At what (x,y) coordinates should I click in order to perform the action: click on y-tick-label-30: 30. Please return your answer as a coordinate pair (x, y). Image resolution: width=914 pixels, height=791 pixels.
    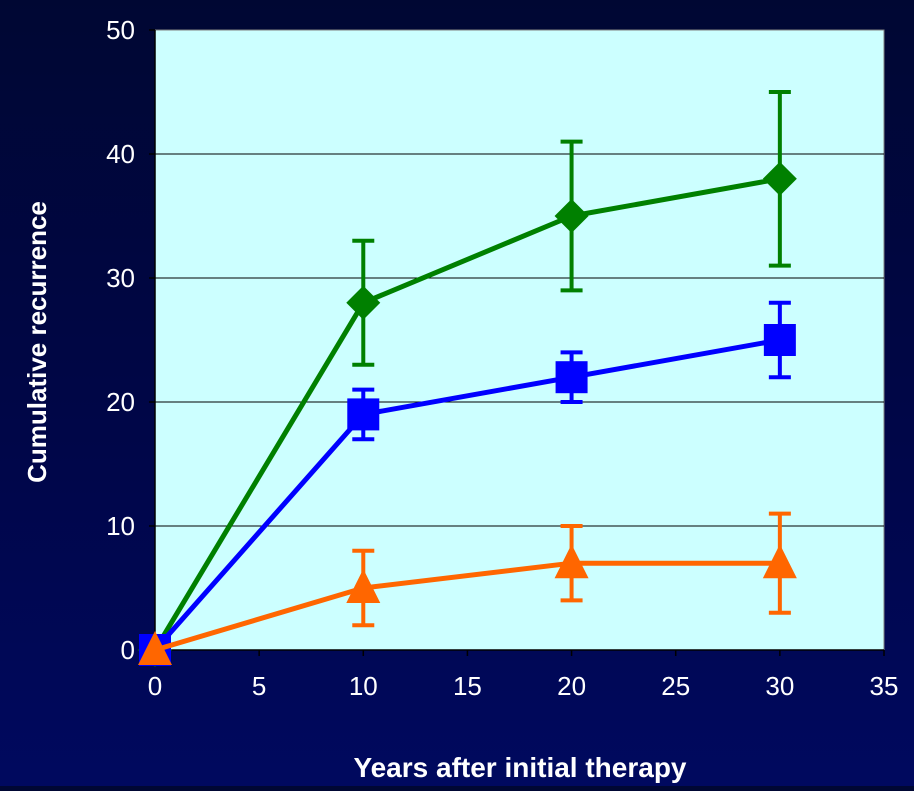
    Looking at the image, I should click on (120, 278).